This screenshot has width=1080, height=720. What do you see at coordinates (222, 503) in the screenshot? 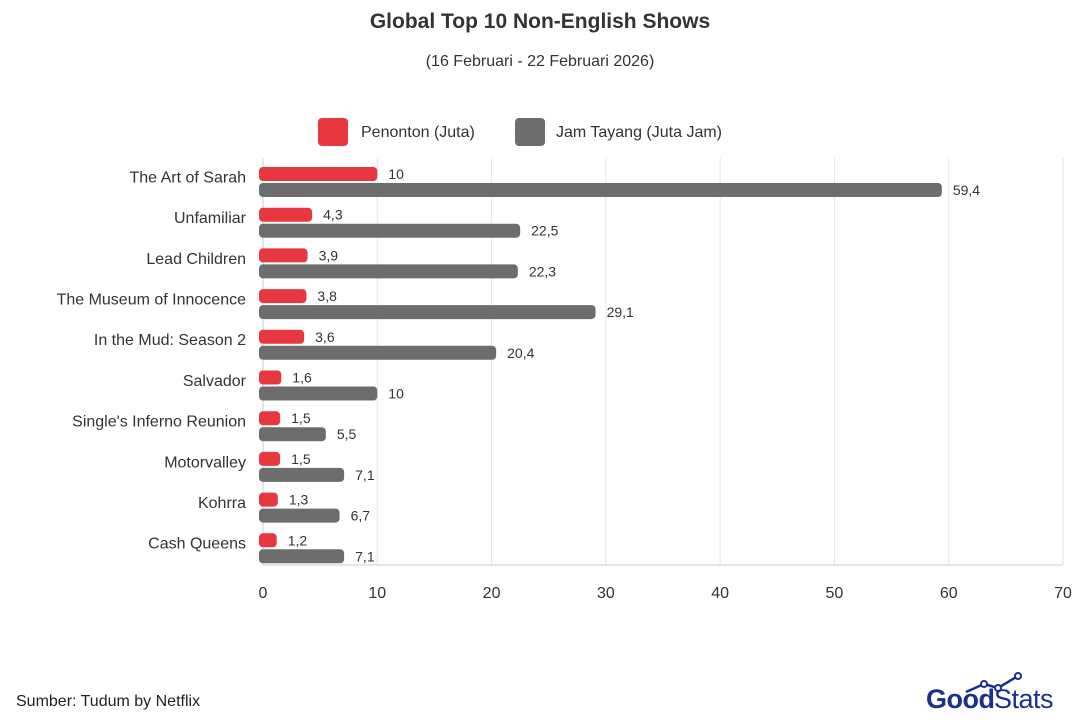
I see `category-label: Kohrra` at bounding box center [222, 503].